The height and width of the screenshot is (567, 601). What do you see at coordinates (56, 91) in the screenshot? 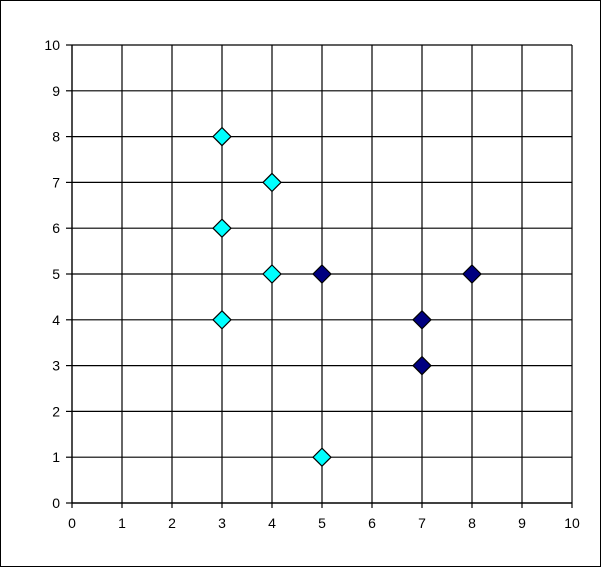
I see `y-tick-label: 9` at bounding box center [56, 91].